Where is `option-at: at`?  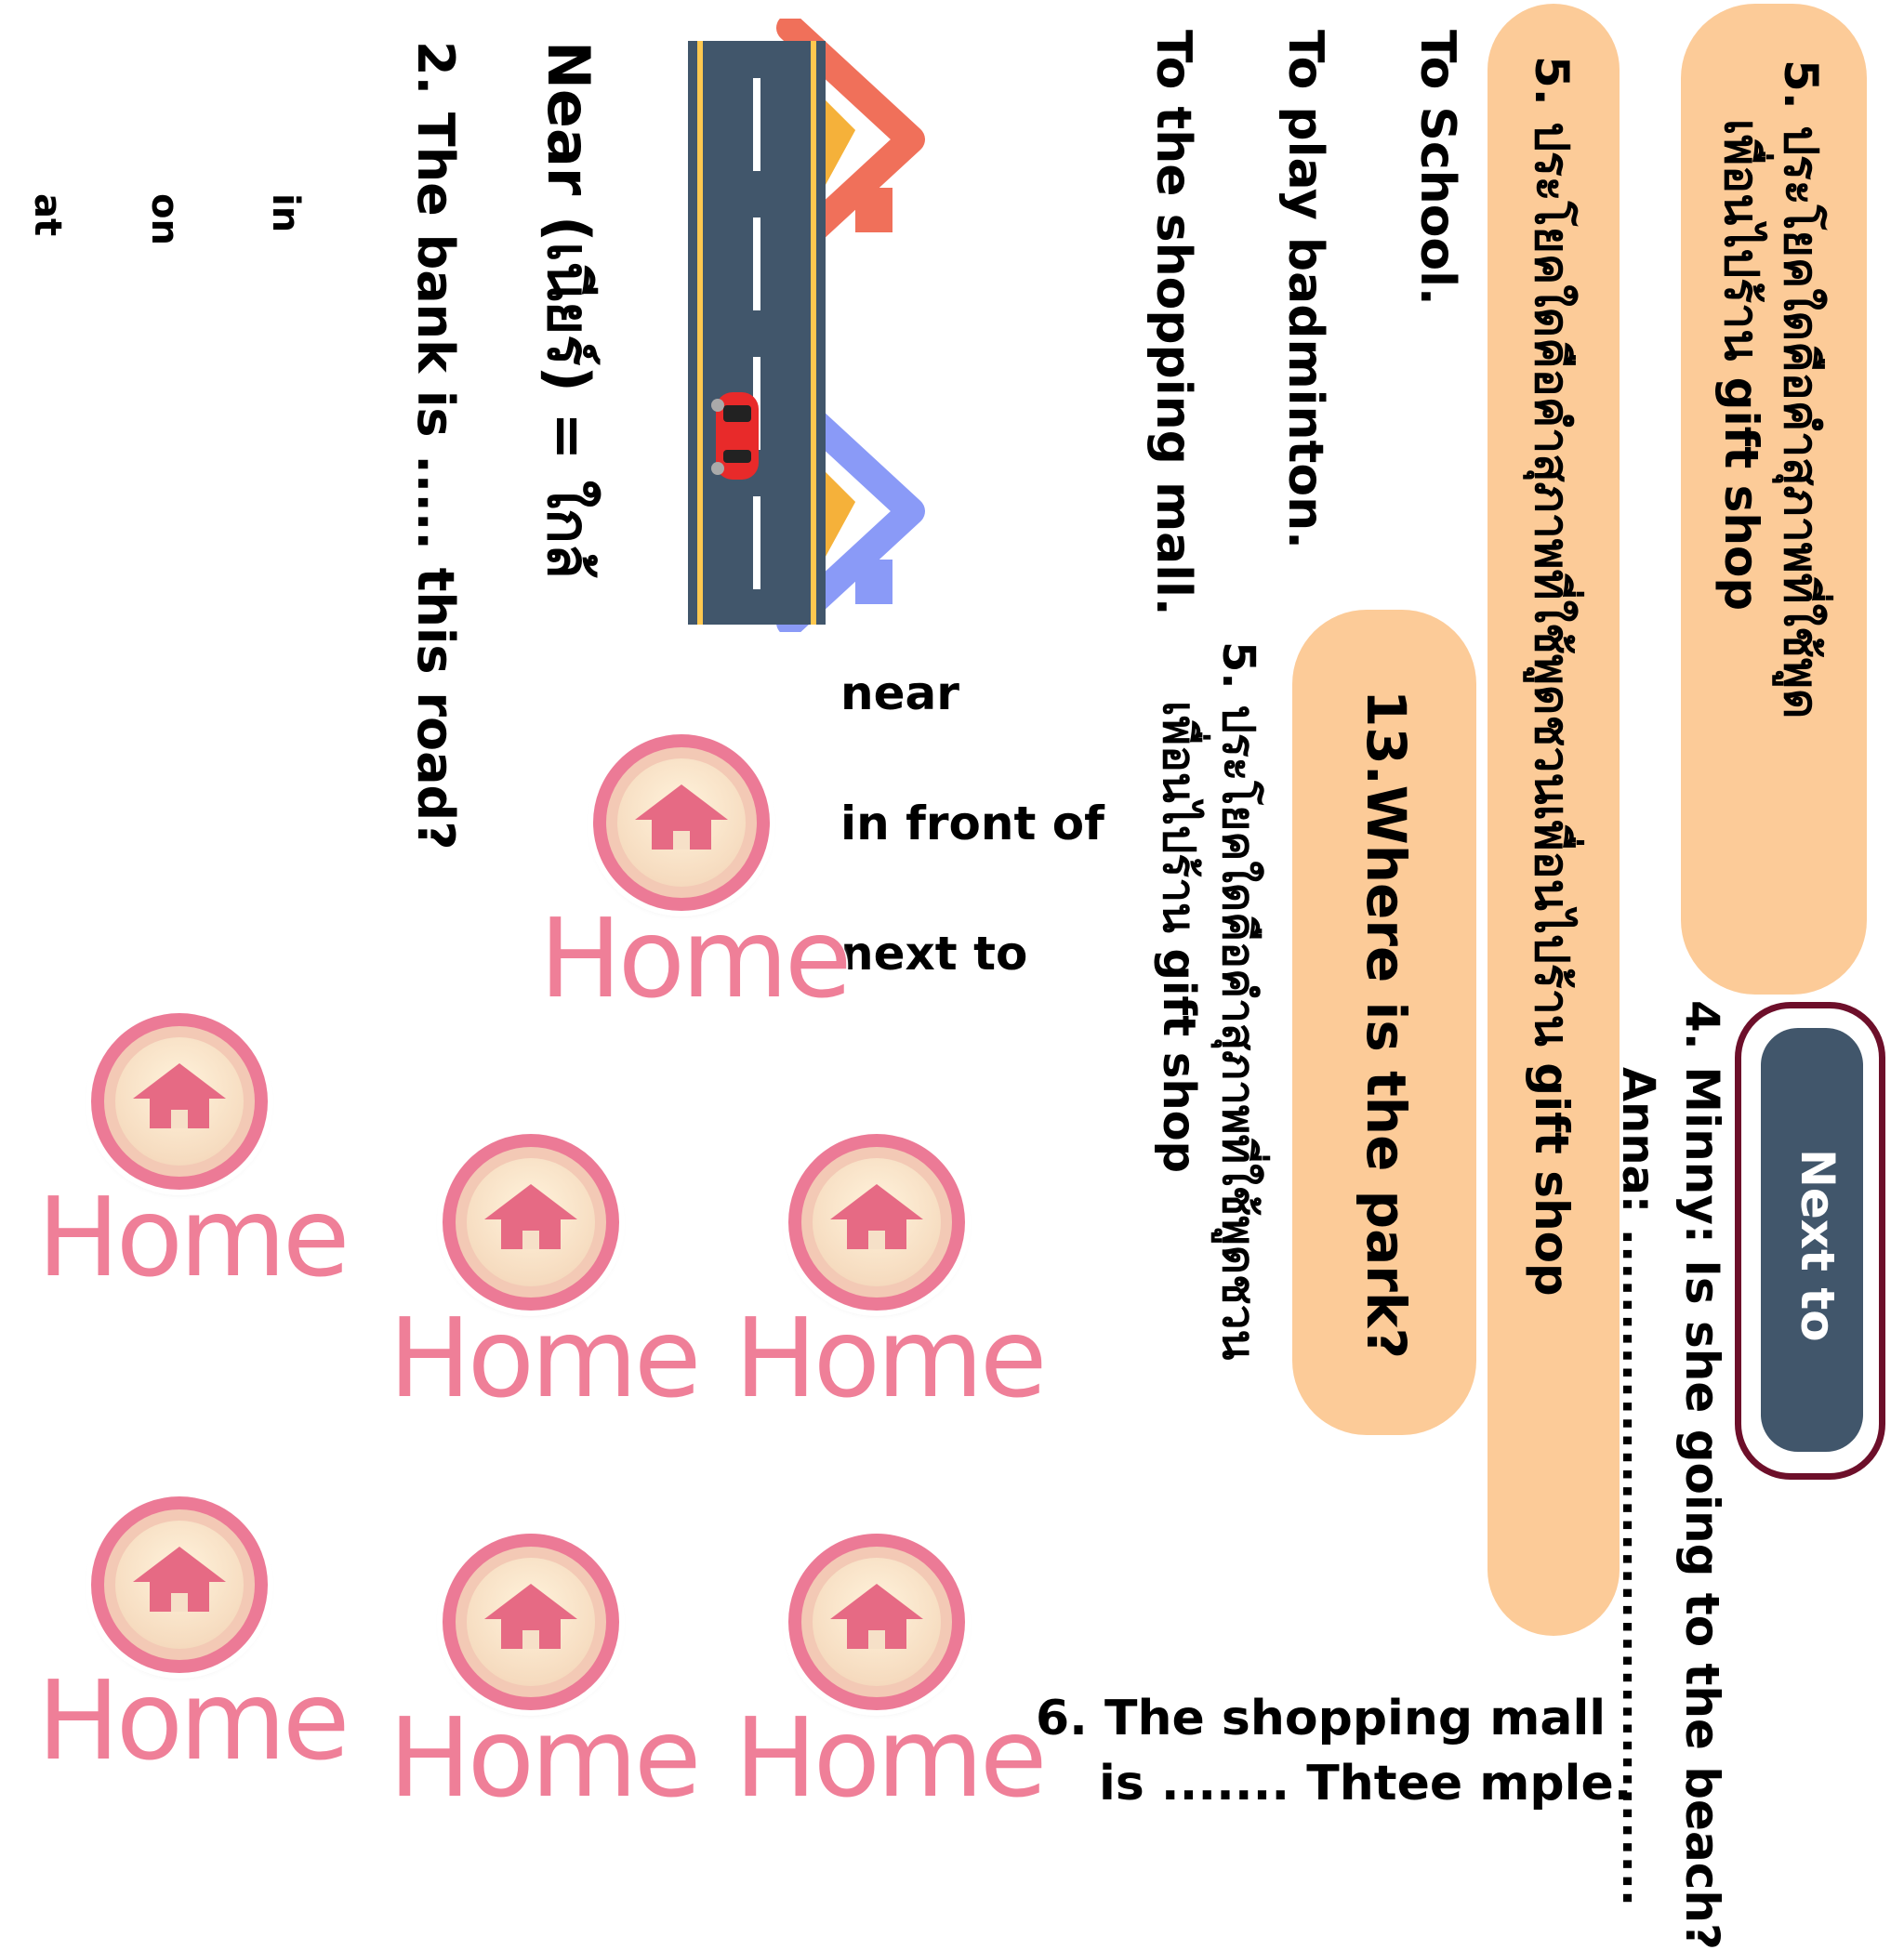
option-at: at is located at coordinates (47, 215).